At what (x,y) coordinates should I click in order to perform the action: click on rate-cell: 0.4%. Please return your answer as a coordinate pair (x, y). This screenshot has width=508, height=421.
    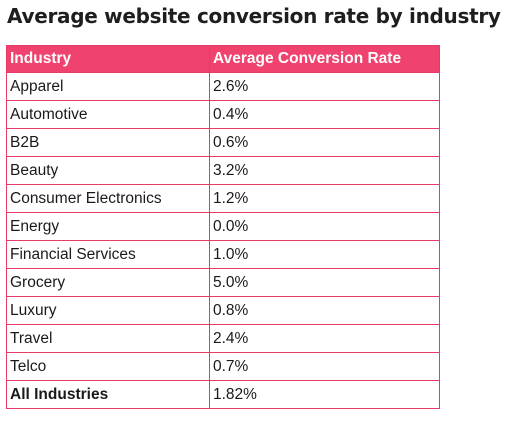
    Looking at the image, I should click on (324, 114).